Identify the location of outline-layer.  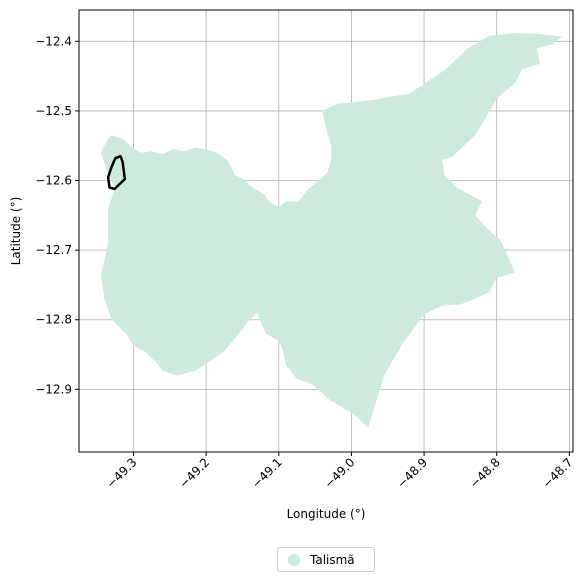
(116, 172).